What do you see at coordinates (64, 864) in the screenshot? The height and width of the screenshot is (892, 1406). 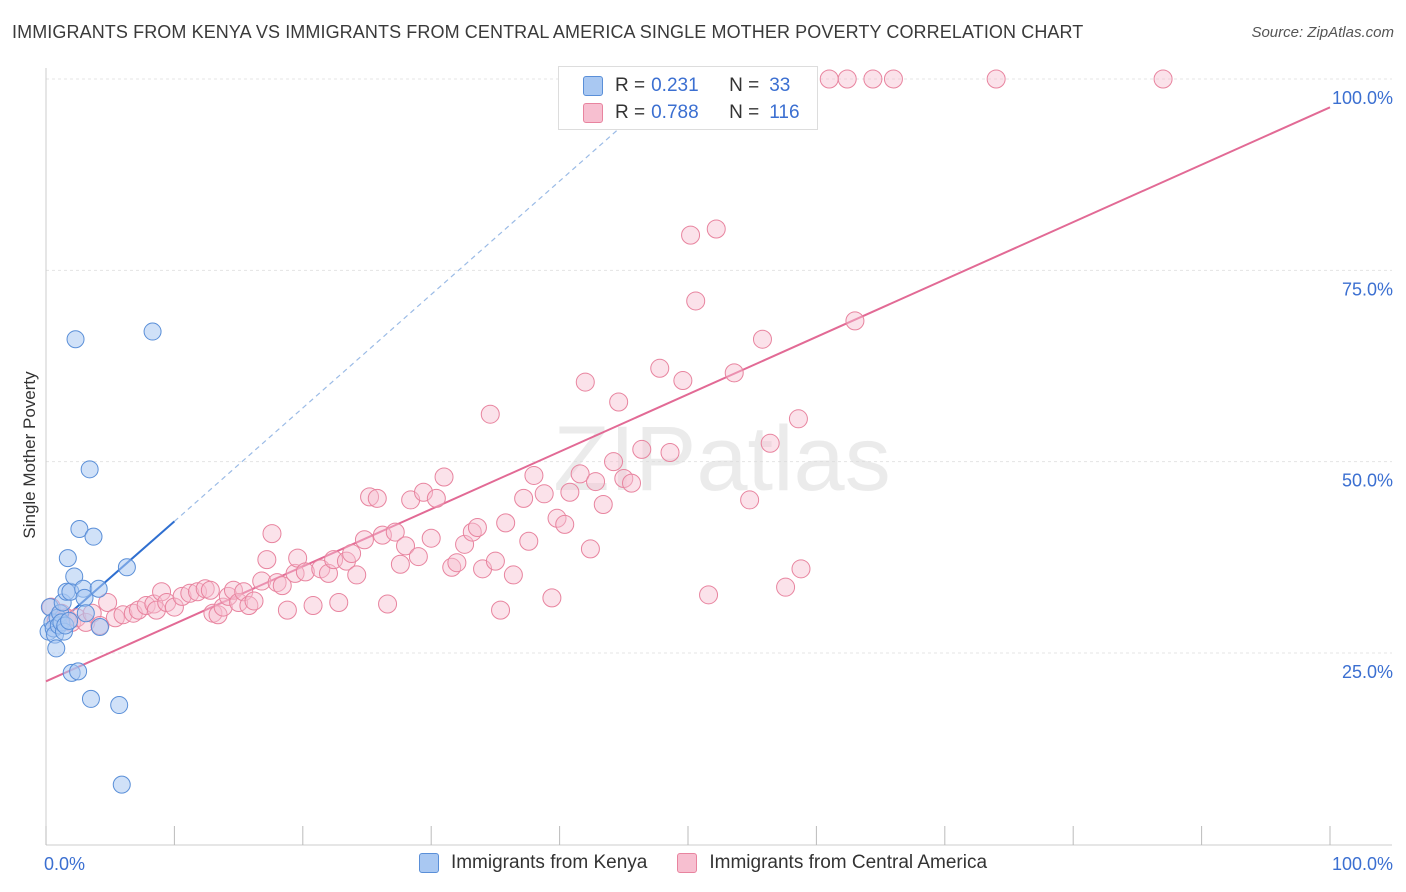 I see `x-tick-label: 0.0%` at bounding box center [64, 864].